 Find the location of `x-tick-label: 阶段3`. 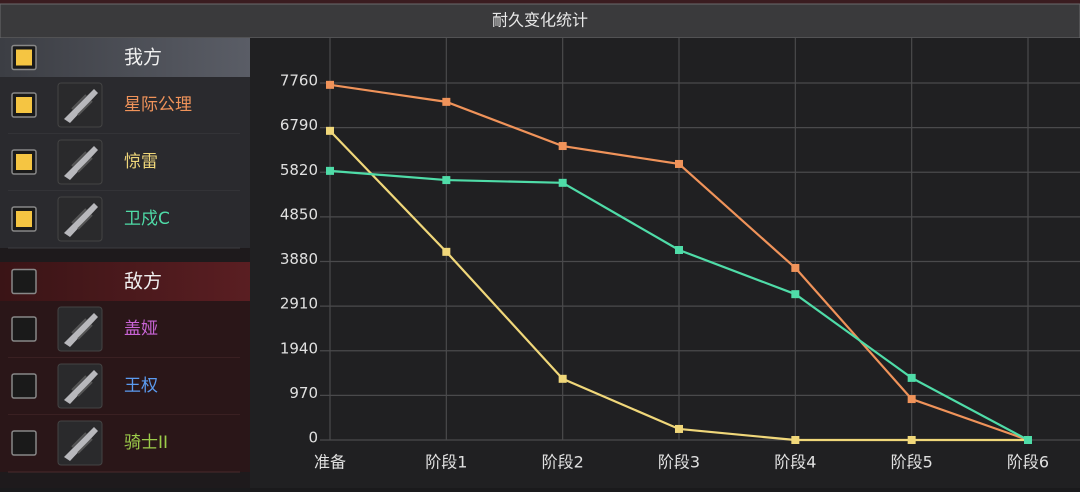

x-tick-label: 阶段3 is located at coordinates (679, 462).